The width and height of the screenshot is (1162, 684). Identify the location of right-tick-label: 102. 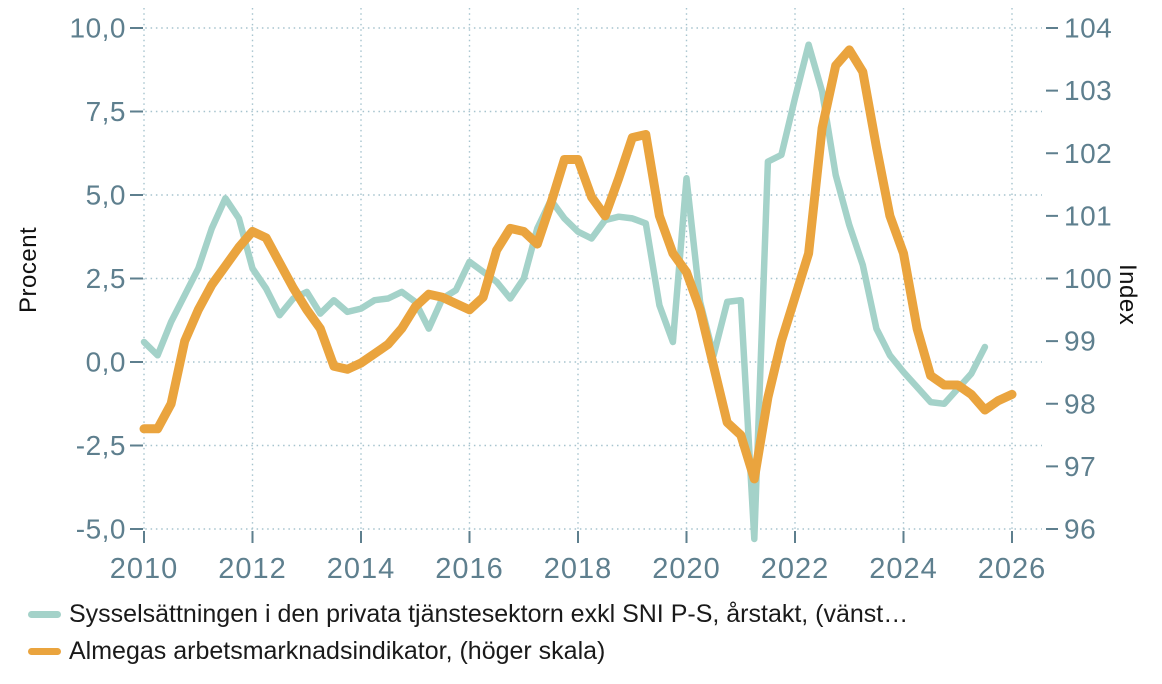
(1088, 153).